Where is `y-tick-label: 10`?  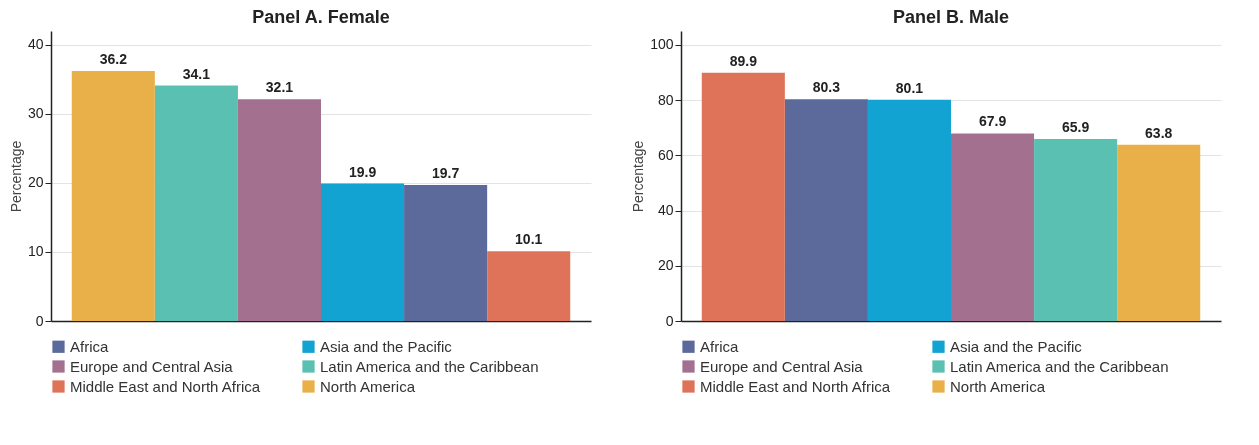
y-tick-label: 10 is located at coordinates (35, 251).